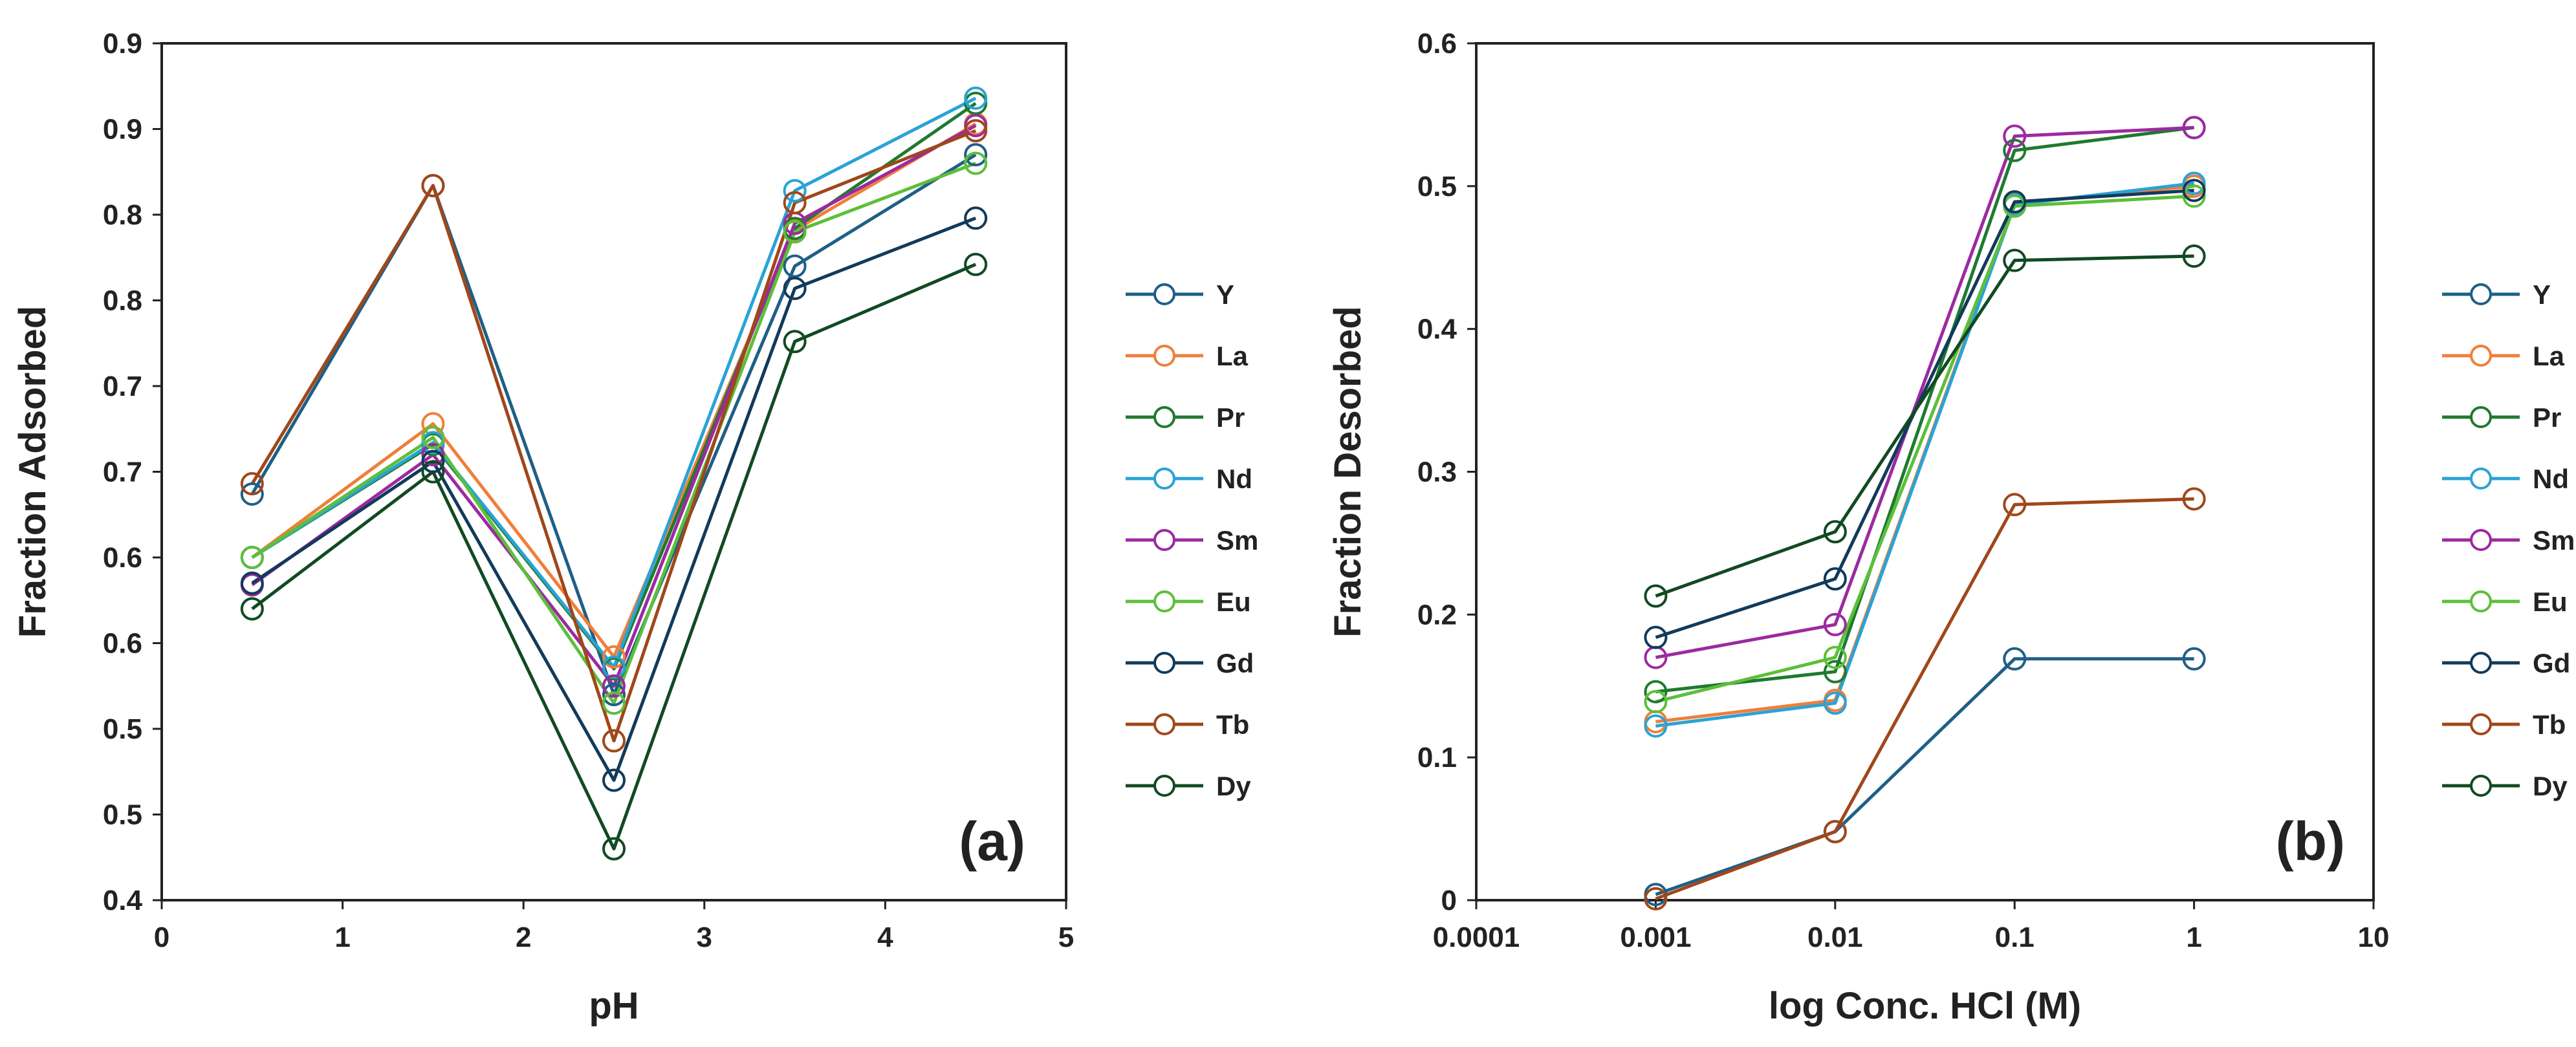  I want to click on y-tick-label: 0.6, so click(122, 644).